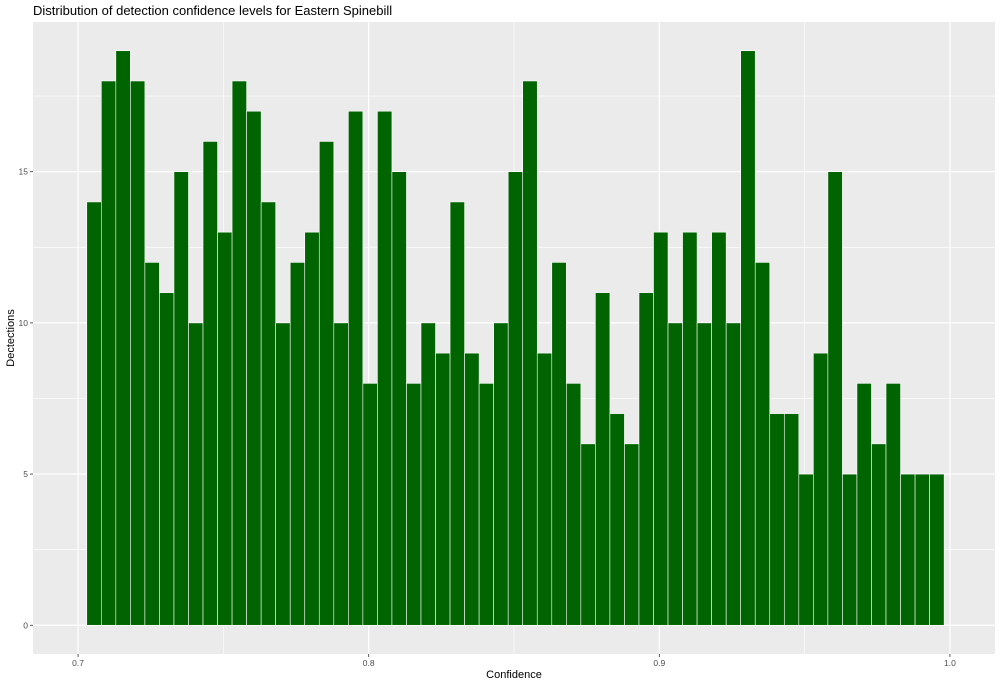 The width and height of the screenshot is (1000, 685). Describe the element at coordinates (26, 398) in the screenshot. I see `y-axis-ticks: 0 5 10 15` at that location.